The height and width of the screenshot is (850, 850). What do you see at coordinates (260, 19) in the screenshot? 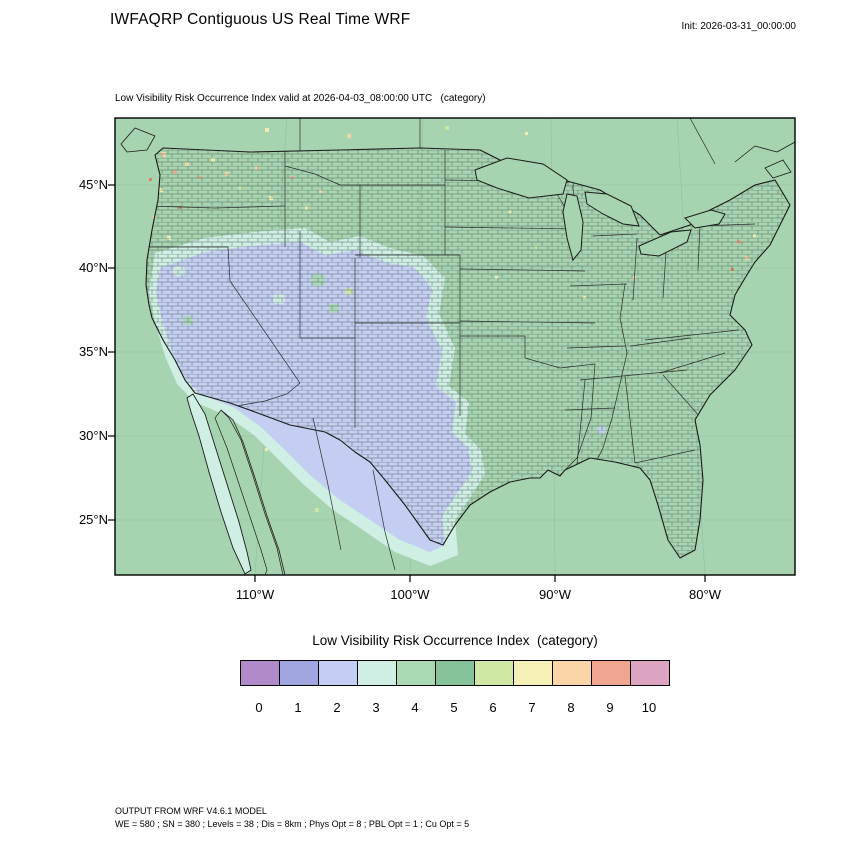
I see `page-title: IWFAQRP Contiguous US Real Time WRF` at bounding box center [260, 19].